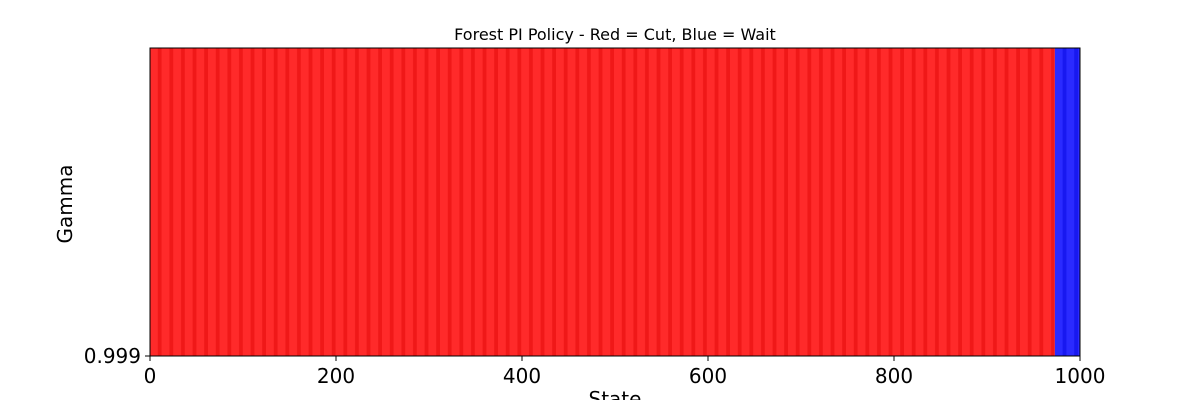 The height and width of the screenshot is (400, 1200). What do you see at coordinates (65, 204) in the screenshot?
I see `y-axis-label: Gamma` at bounding box center [65, 204].